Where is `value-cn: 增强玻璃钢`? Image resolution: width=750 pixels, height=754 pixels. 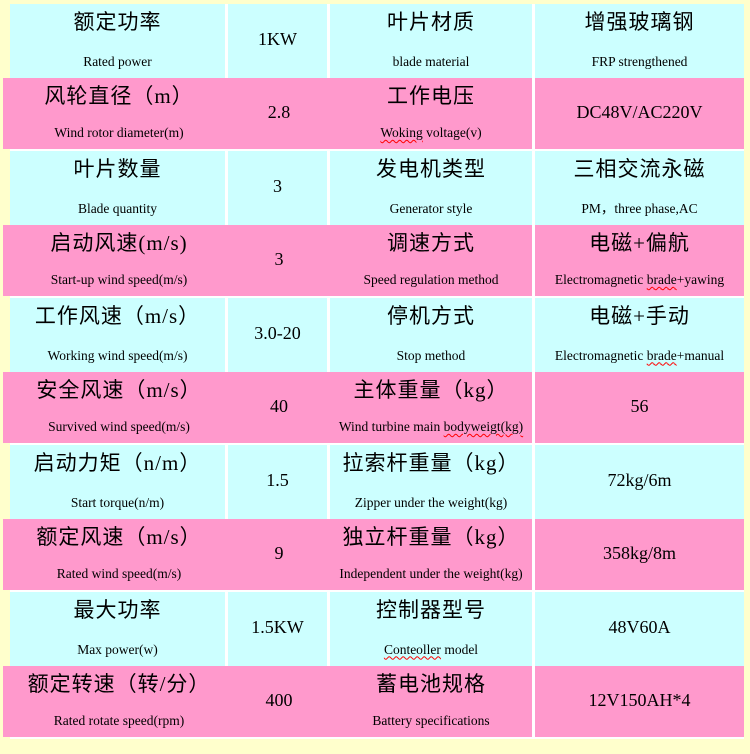
value-cn: 增强玻璃钢 is located at coordinates (639, 22).